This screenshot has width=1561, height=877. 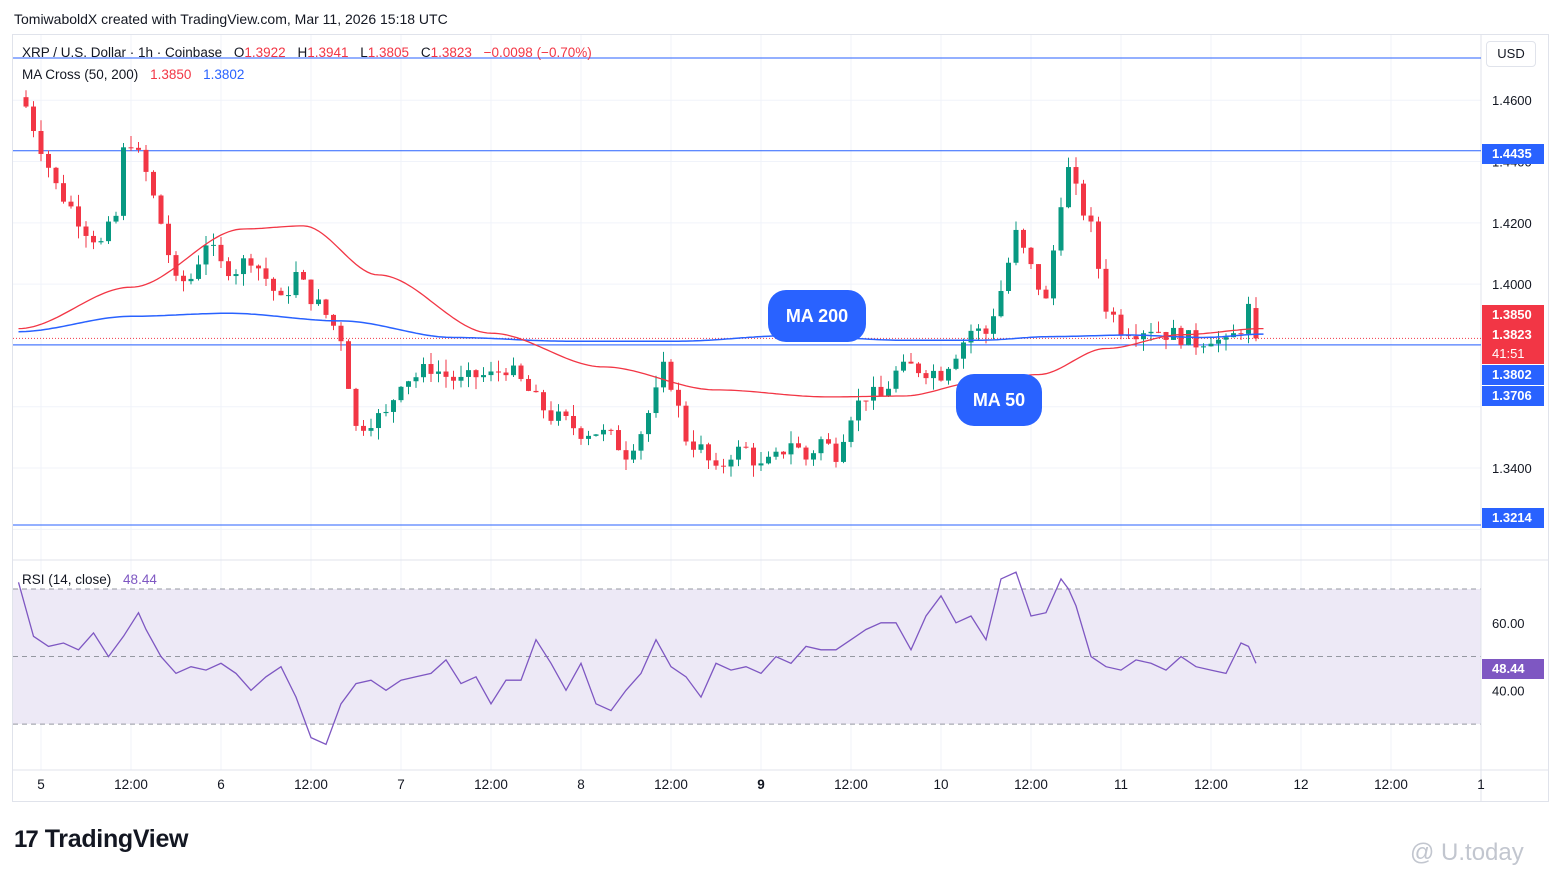 I want to click on utoday-watermark: @ U.today, so click(x=1467, y=852).